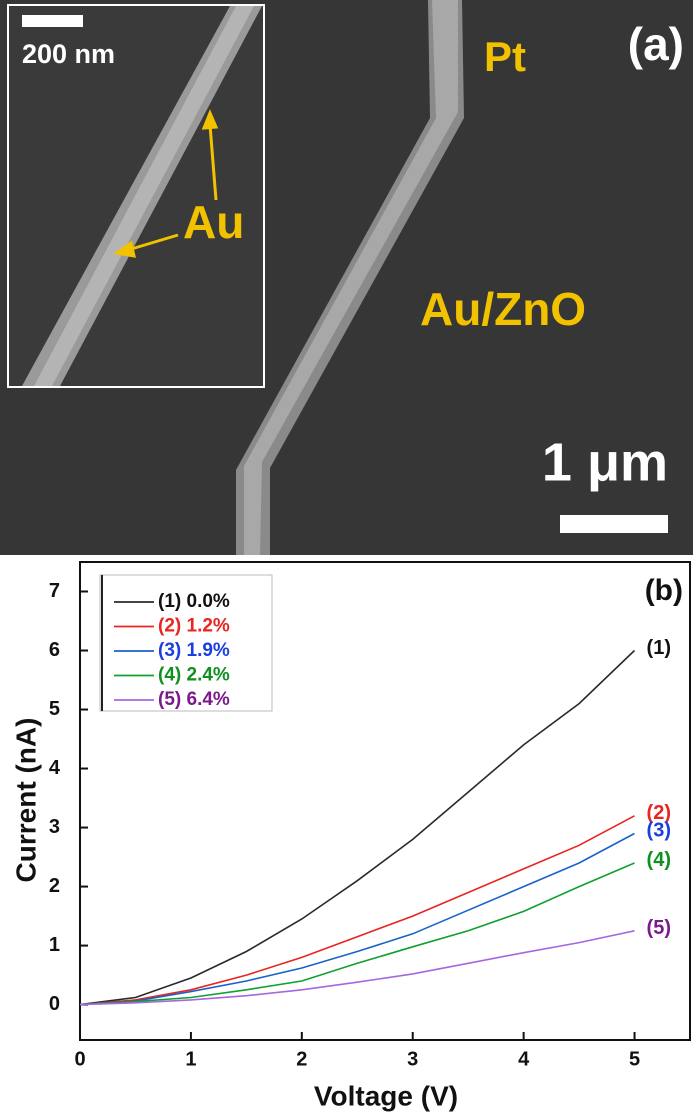 The height and width of the screenshot is (1120, 693). Describe the element at coordinates (503, 309) in the screenshot. I see `material-label: Au/ZnO` at that location.